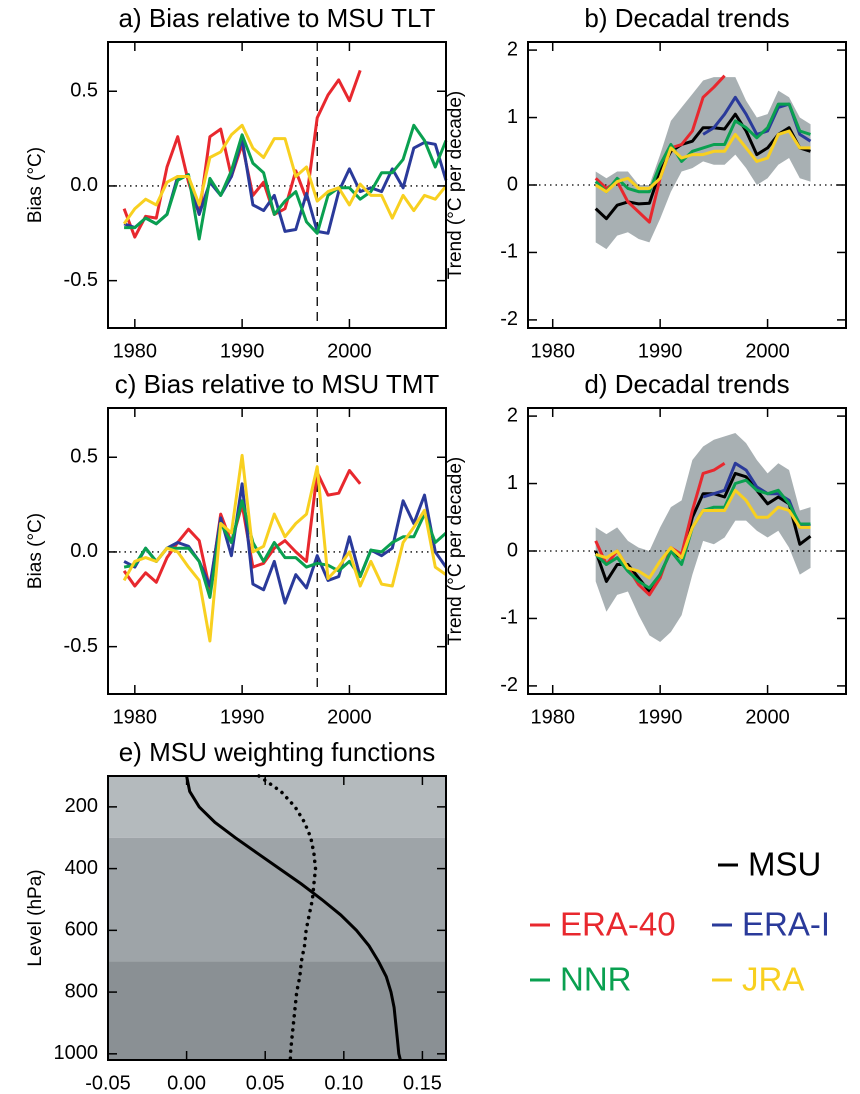 This screenshot has width=860, height=1094. I want to click on x-tick-label: -0.05, so click(108, 1083).